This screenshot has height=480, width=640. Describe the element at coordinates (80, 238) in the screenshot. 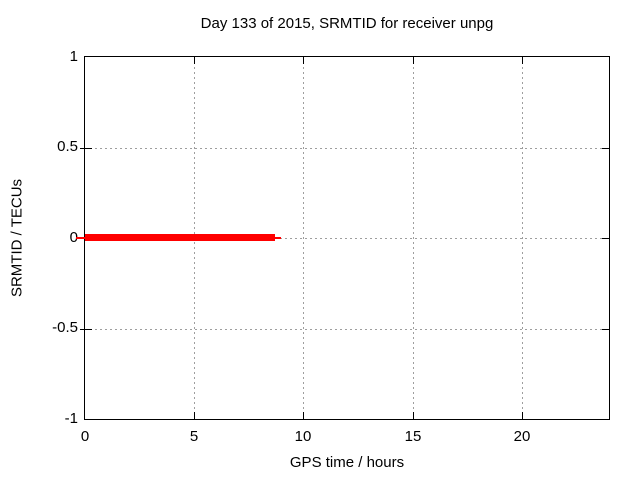

I see `series-line-left-end` at that location.